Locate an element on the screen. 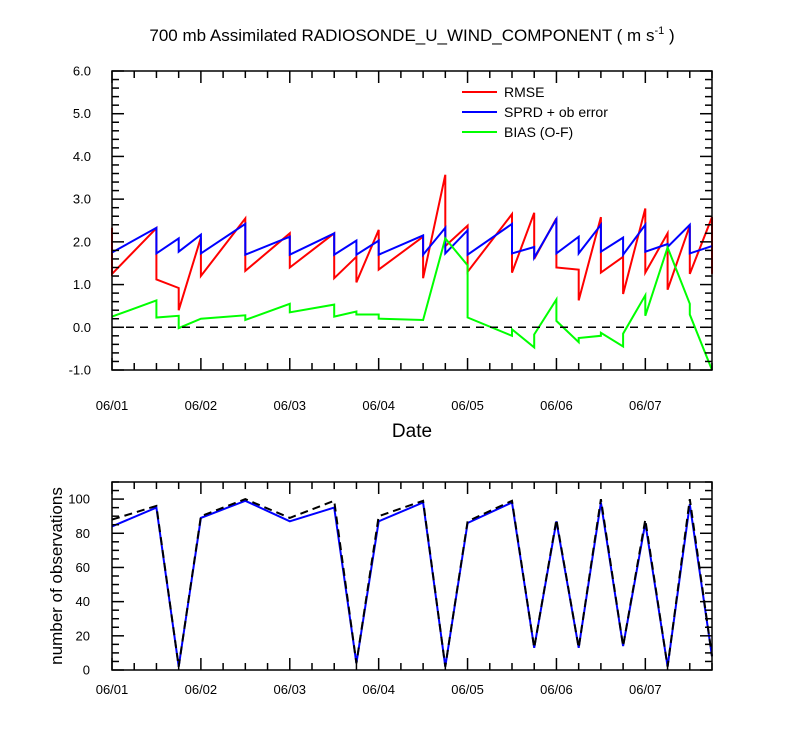  chart-title-tail: ) is located at coordinates (669, 35).